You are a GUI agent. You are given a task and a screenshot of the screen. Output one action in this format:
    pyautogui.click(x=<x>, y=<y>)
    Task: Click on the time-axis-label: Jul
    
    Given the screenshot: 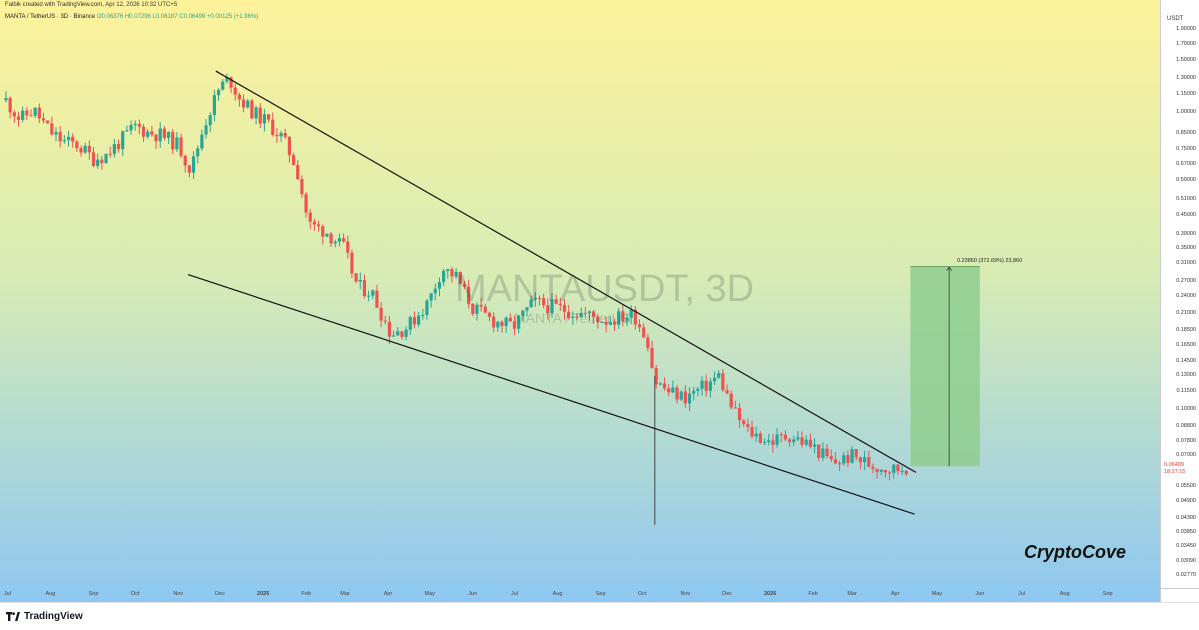 What is the action you would take?
    pyautogui.click(x=7, y=594)
    